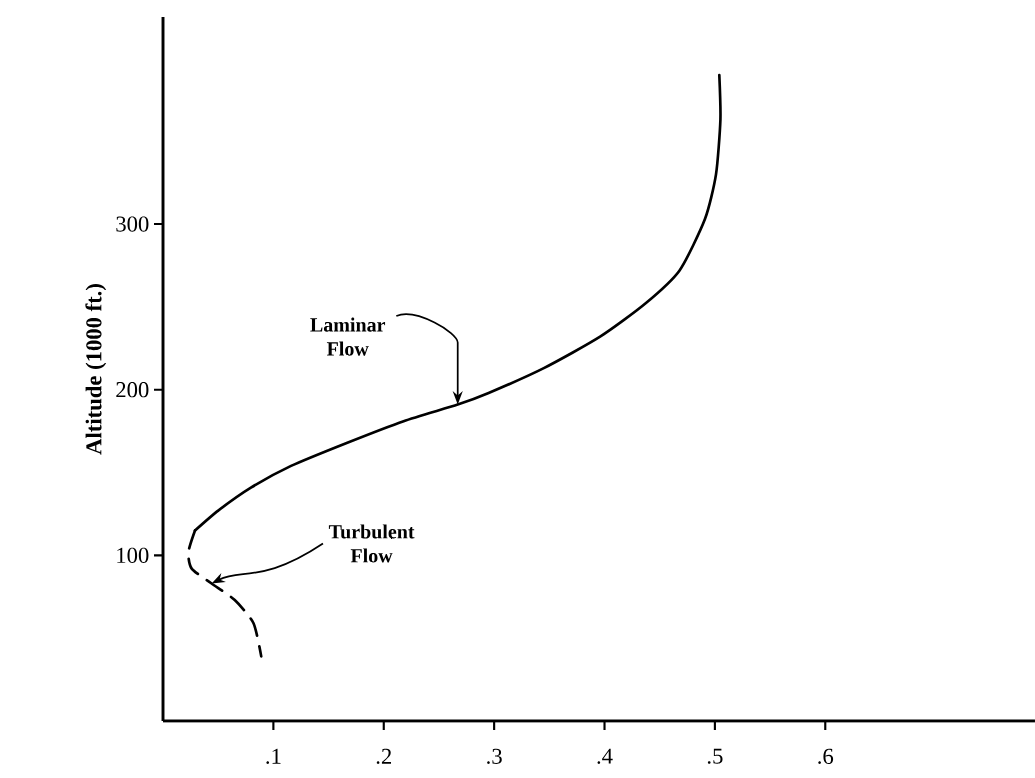 This screenshot has height=778, width=1035. Describe the element at coordinates (715, 756) in the screenshot. I see `x-tick-label: .5` at that location.